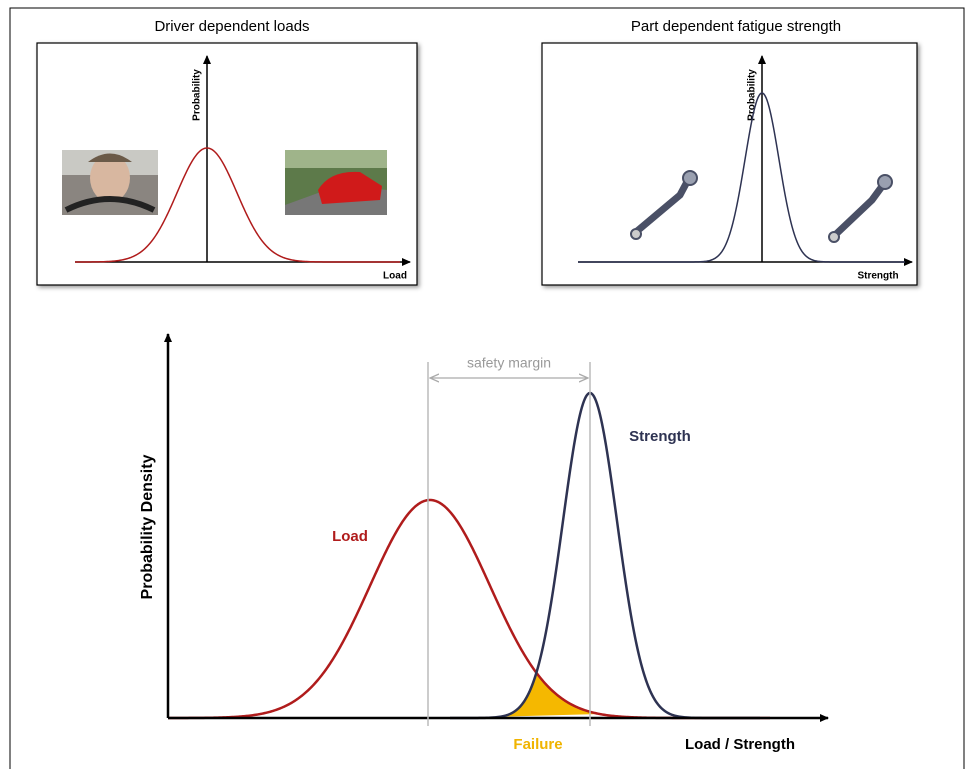  What do you see at coordinates (336, 182) in the screenshot?
I see `car-photo` at bounding box center [336, 182].